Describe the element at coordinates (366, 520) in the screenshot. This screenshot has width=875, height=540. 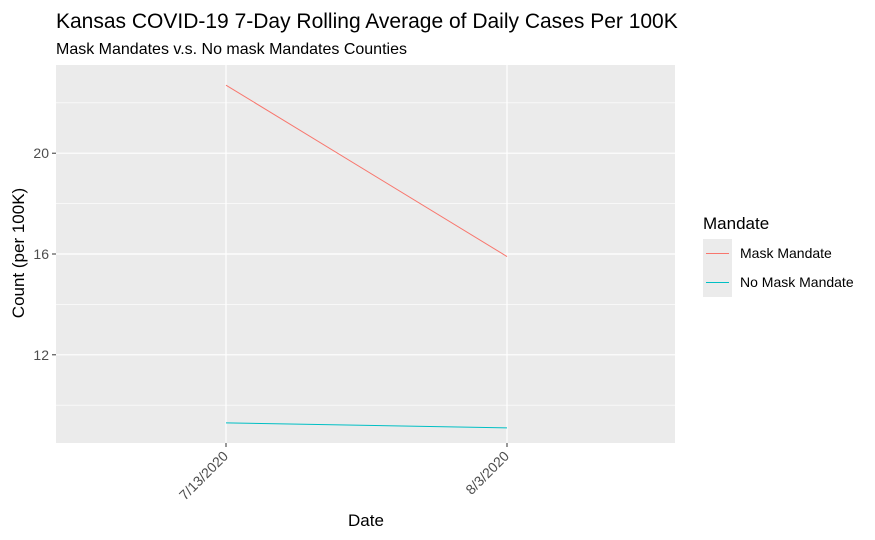
I see `x-axis-title: Date` at that location.